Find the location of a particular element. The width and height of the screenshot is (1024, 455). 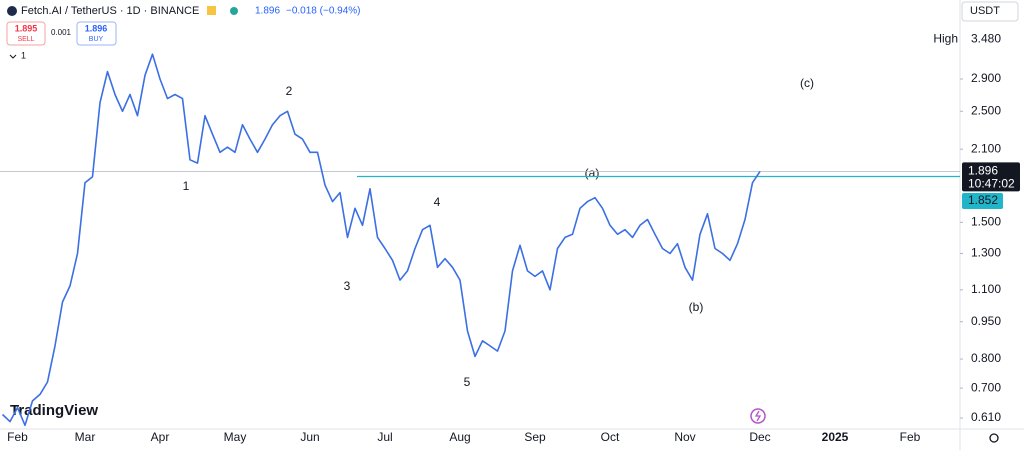

y-tick-label: 0.610 is located at coordinates (986, 417).